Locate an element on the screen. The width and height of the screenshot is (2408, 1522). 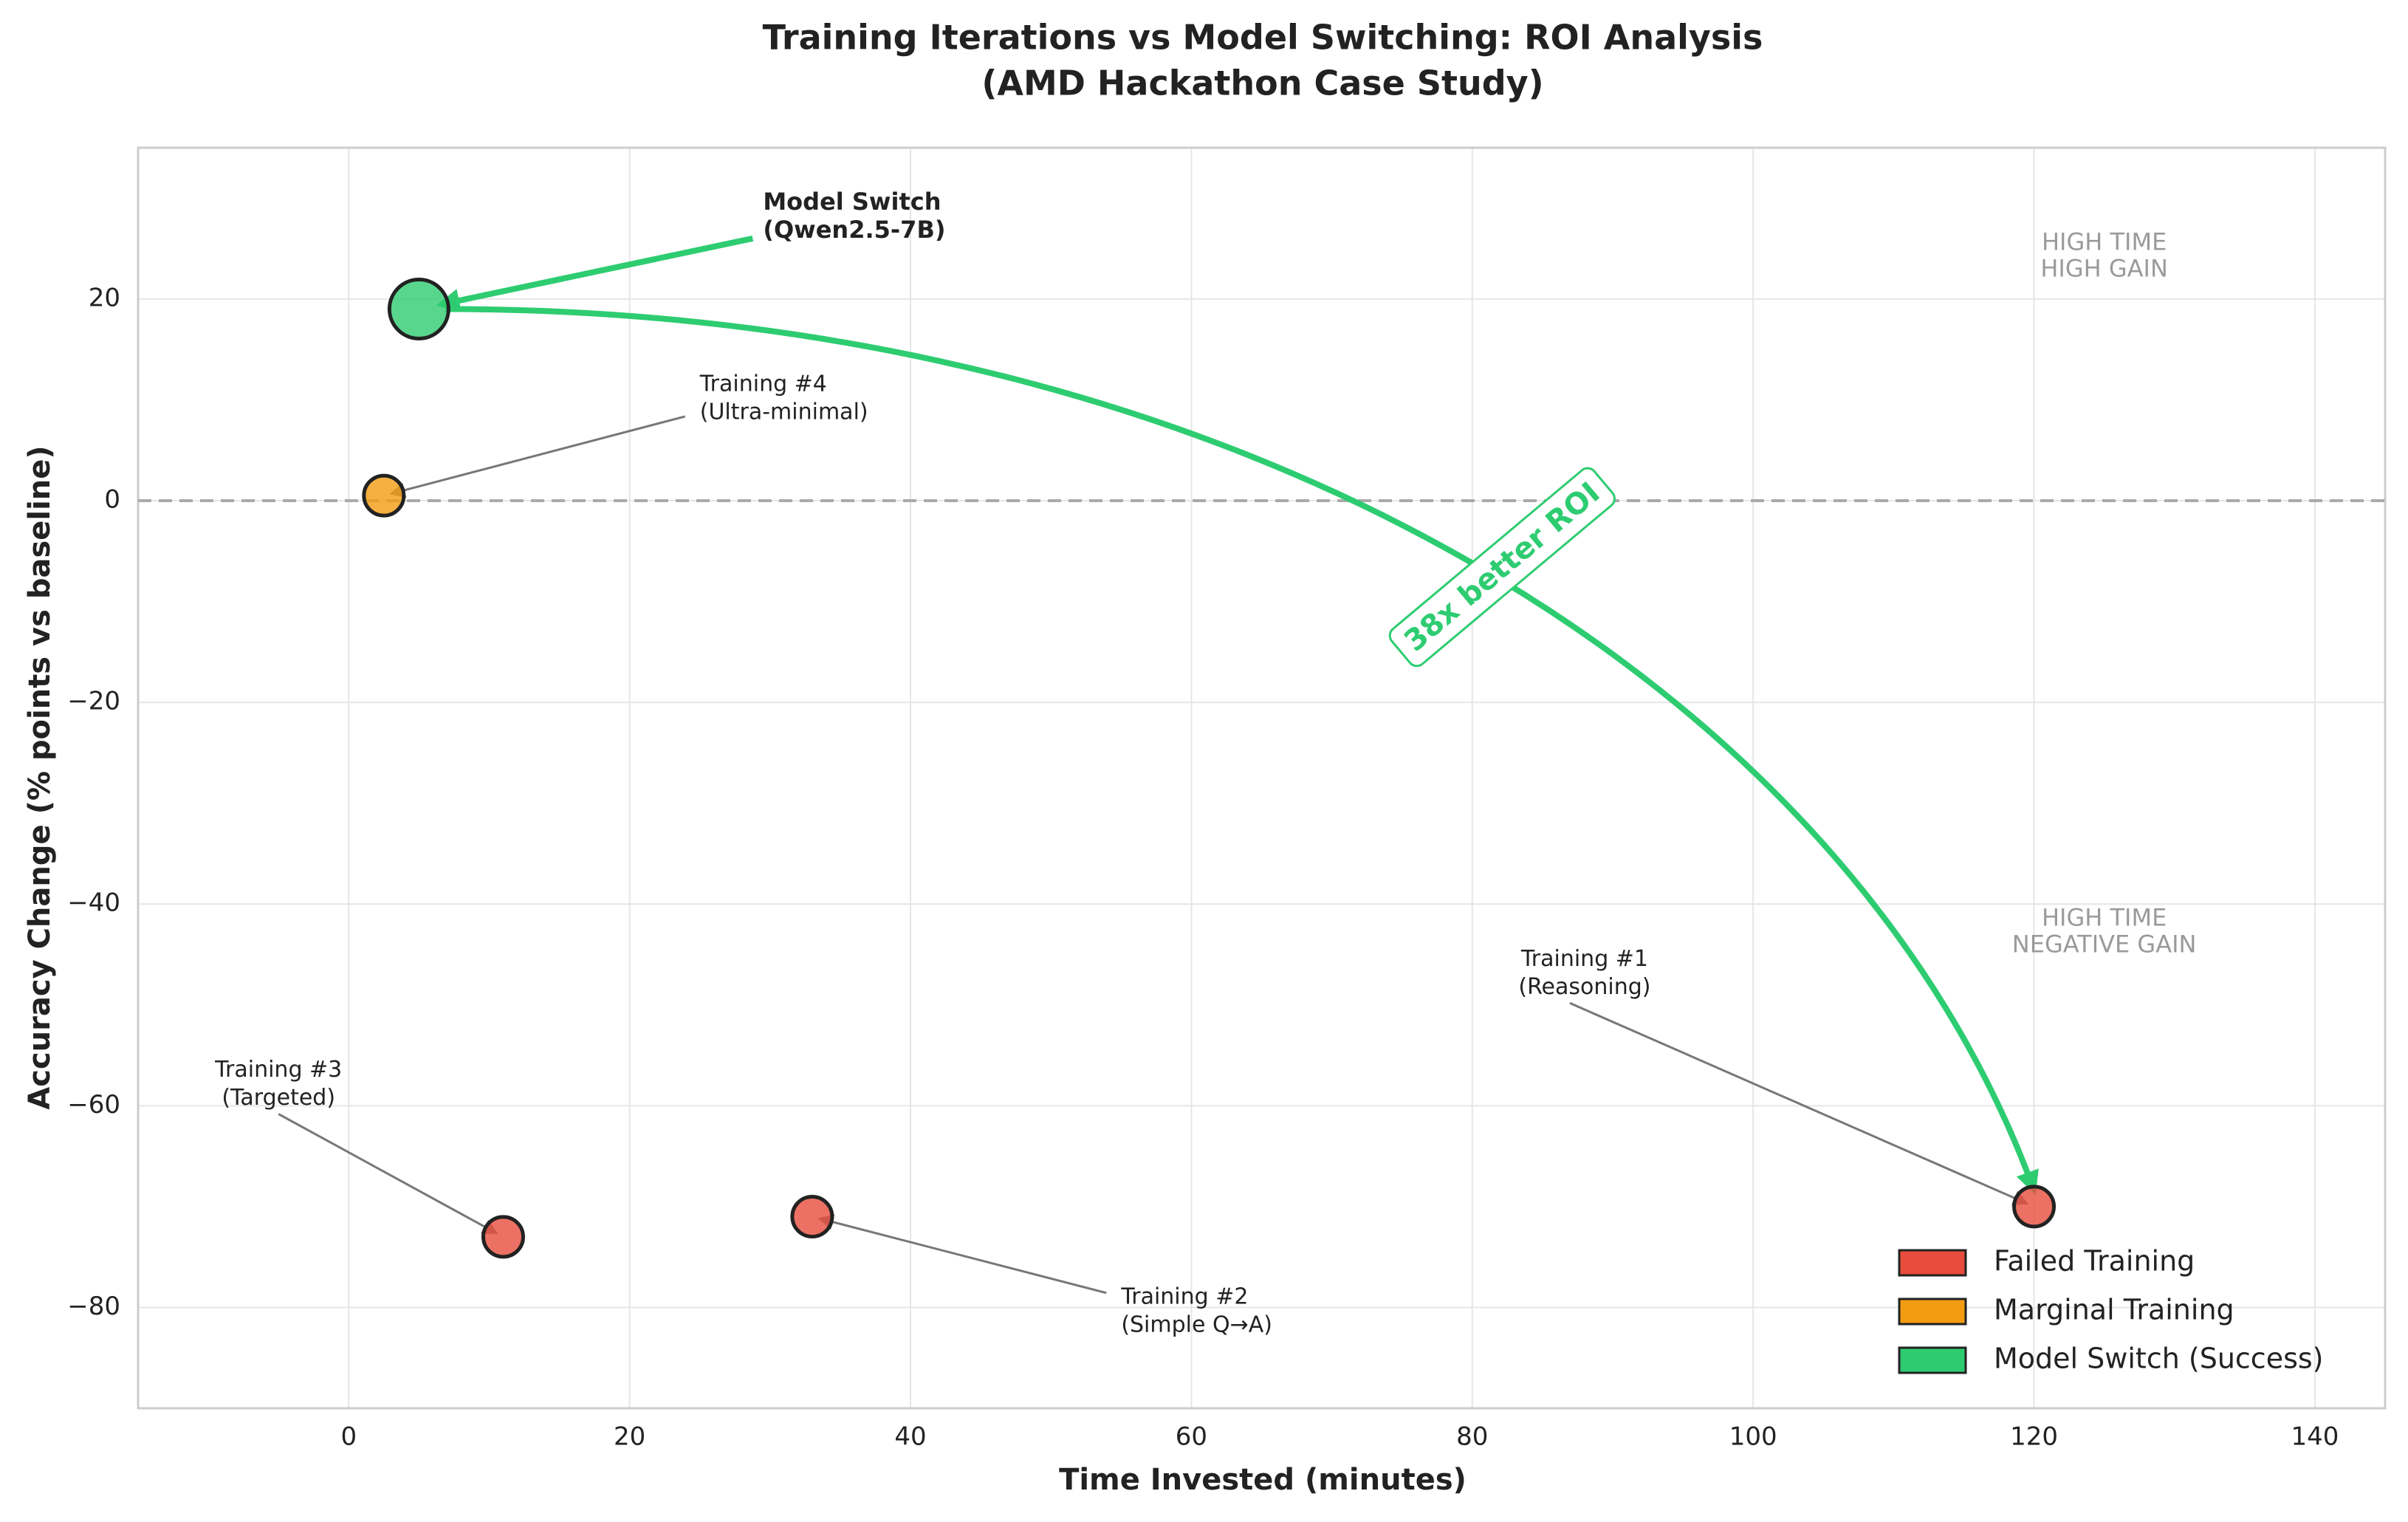
x-tick-label: 80 is located at coordinates (1472, 1437).